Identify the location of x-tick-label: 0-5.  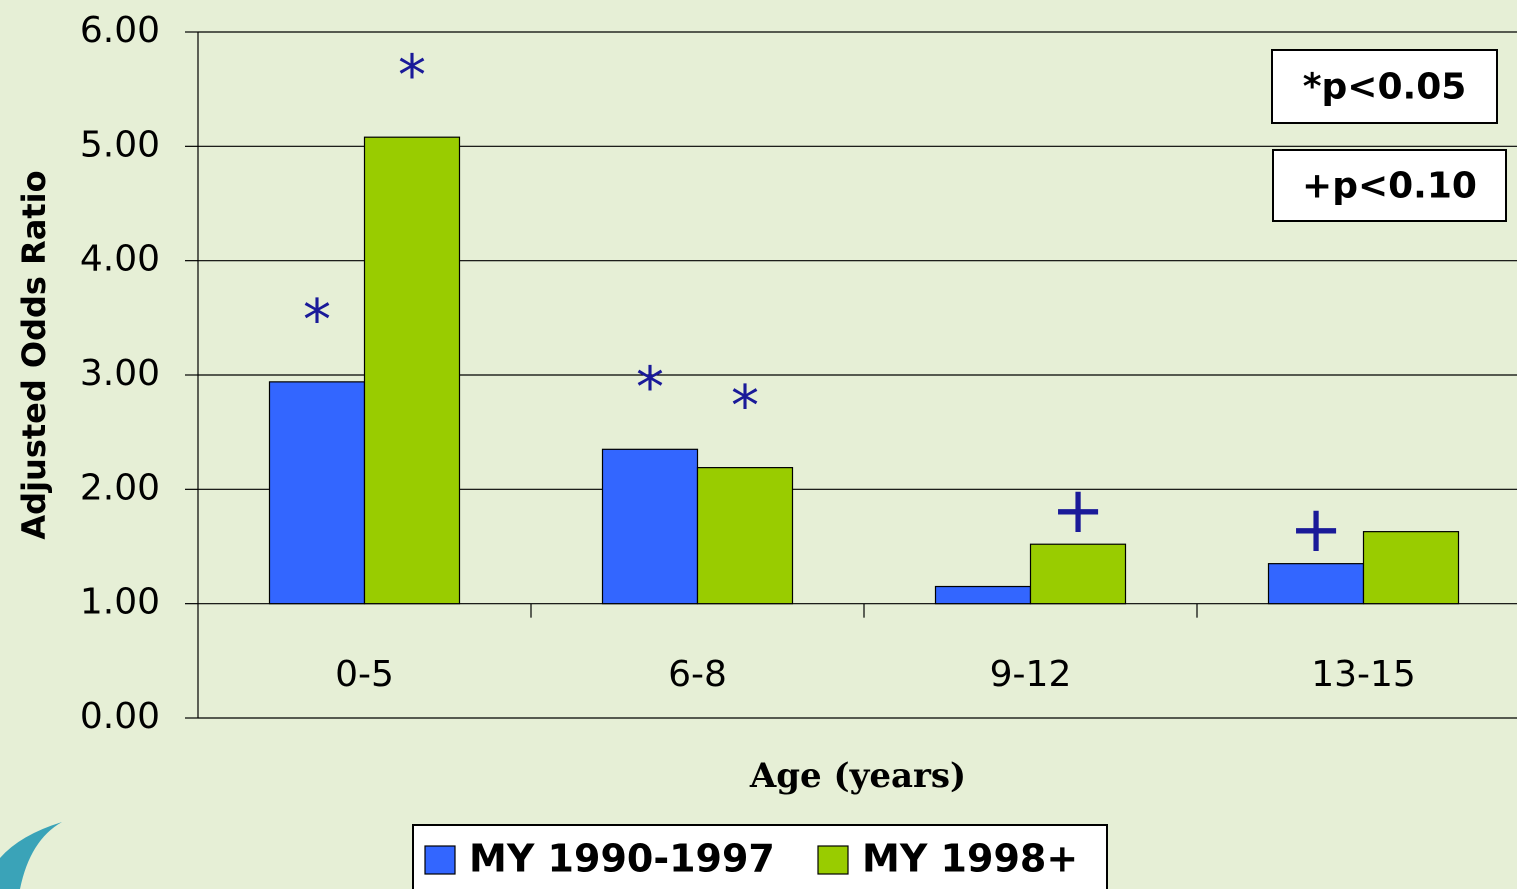
(364, 674).